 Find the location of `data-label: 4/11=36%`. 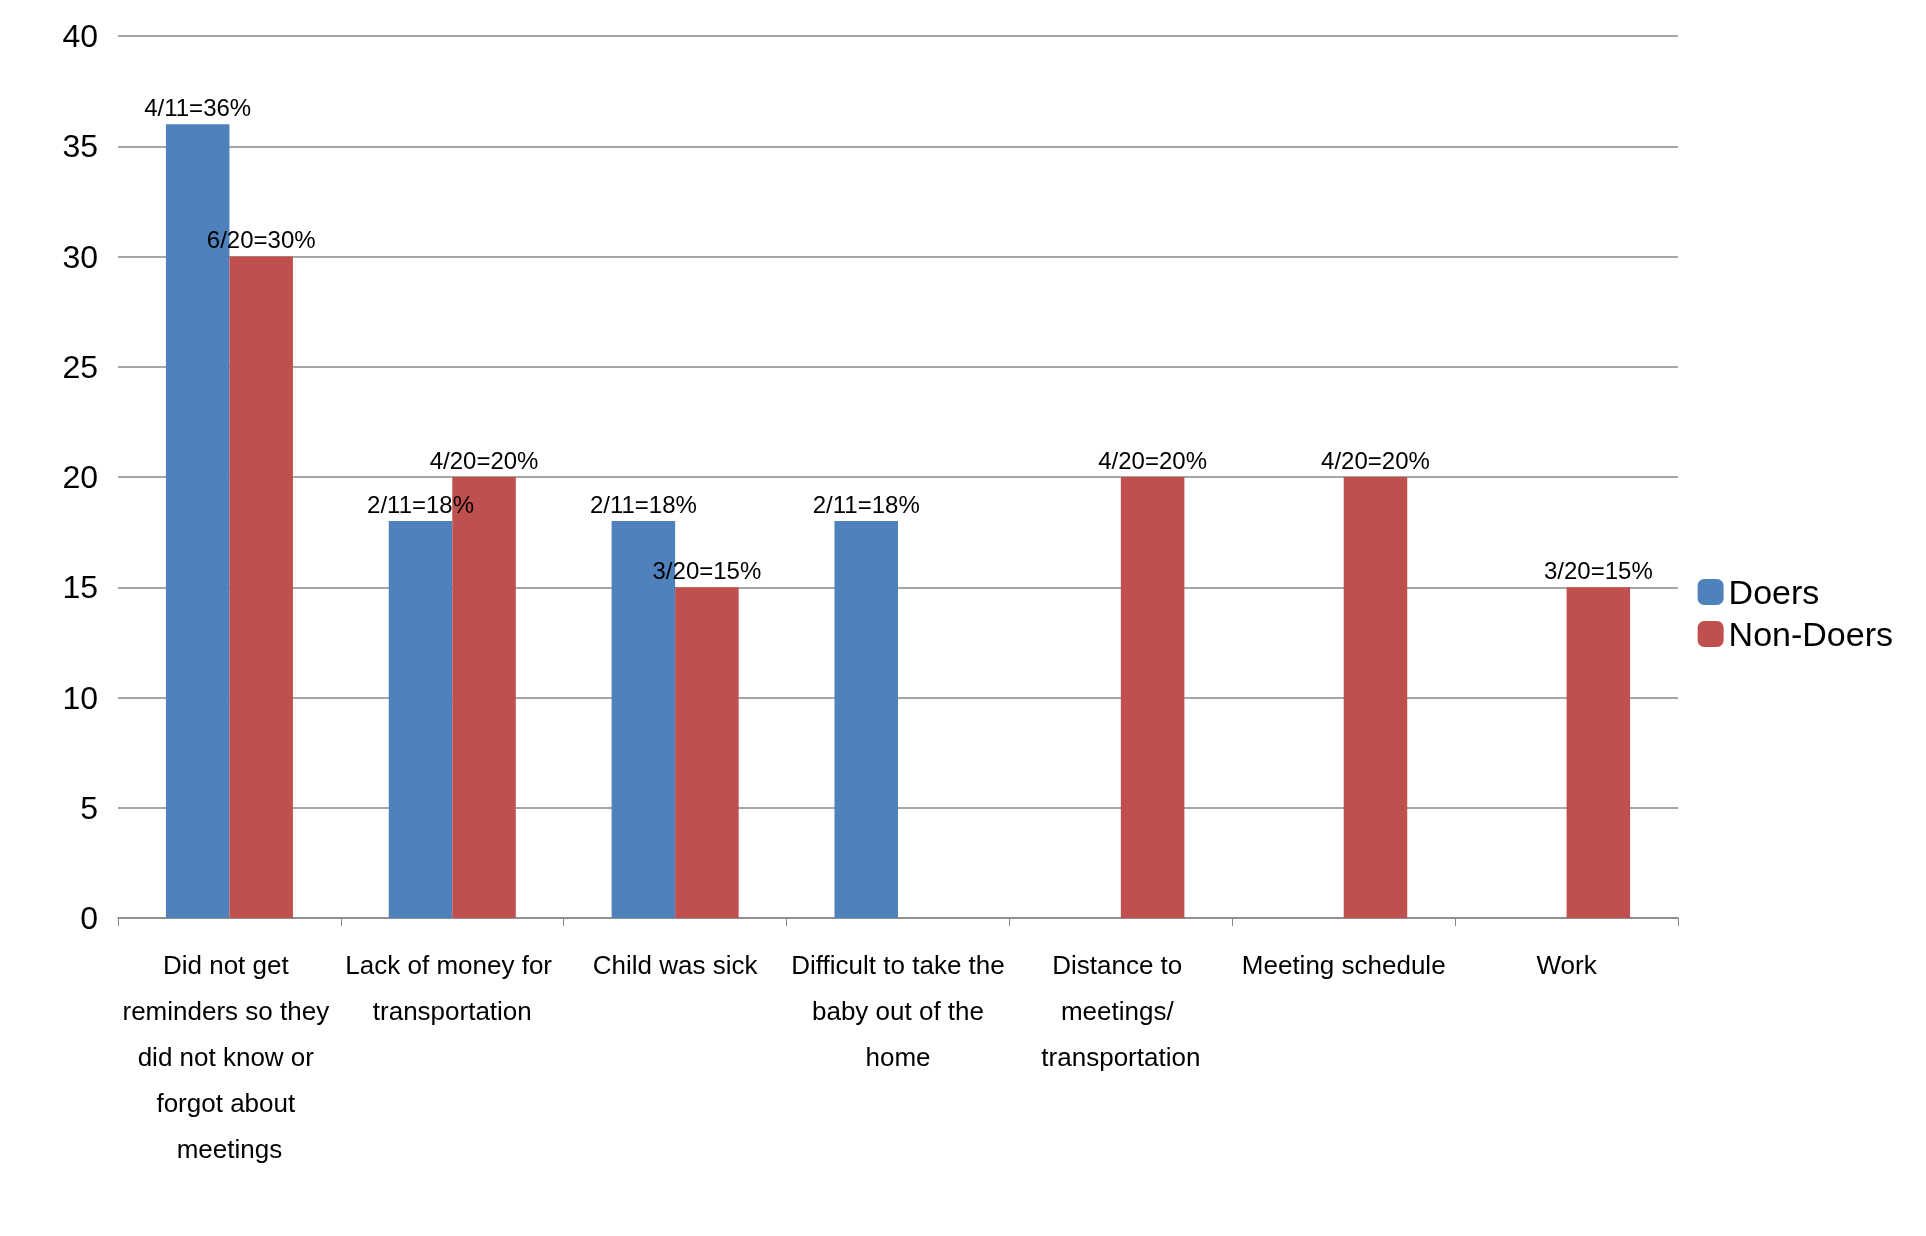

data-label: 4/11=36% is located at coordinates (198, 107).